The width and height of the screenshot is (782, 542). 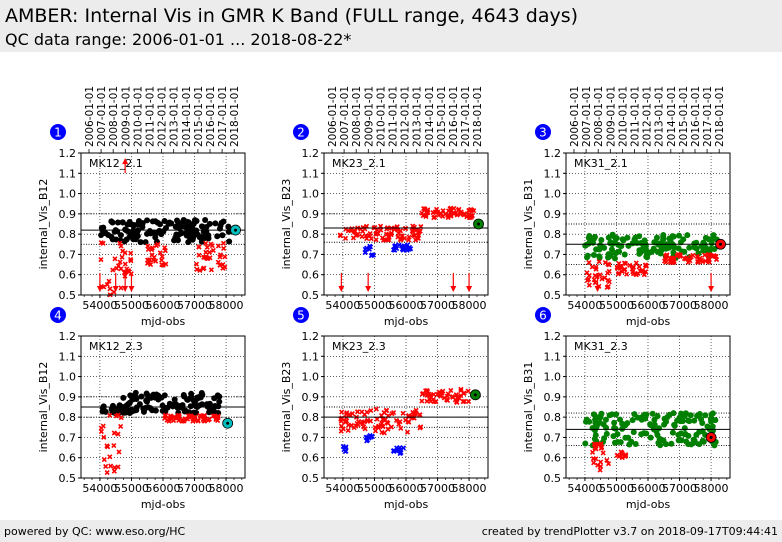 What do you see at coordinates (131, 305) in the screenshot?
I see `x-tick-label: 55000` at bounding box center [131, 305].